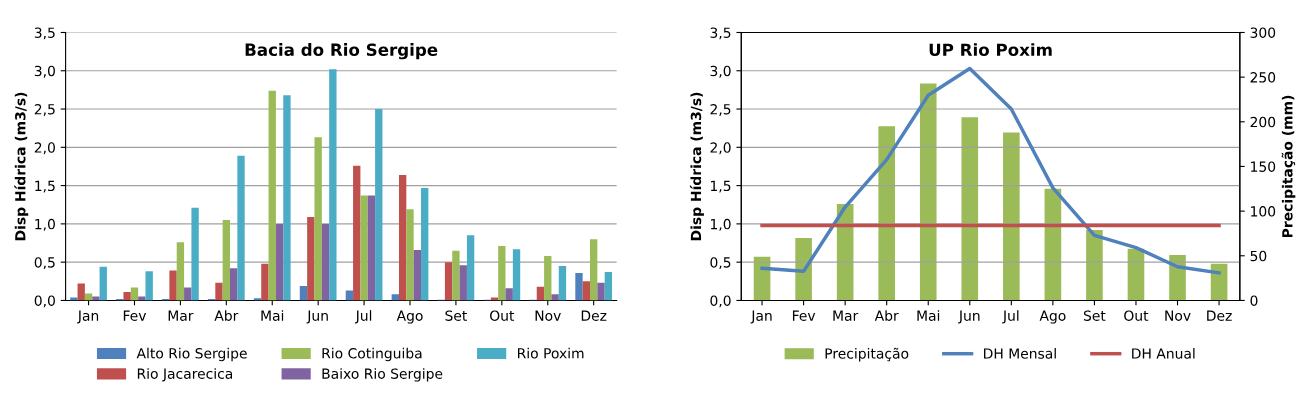  What do you see at coordinates (1263, 211) in the screenshot?
I see `y2-tick-label: 100` at bounding box center [1263, 211].